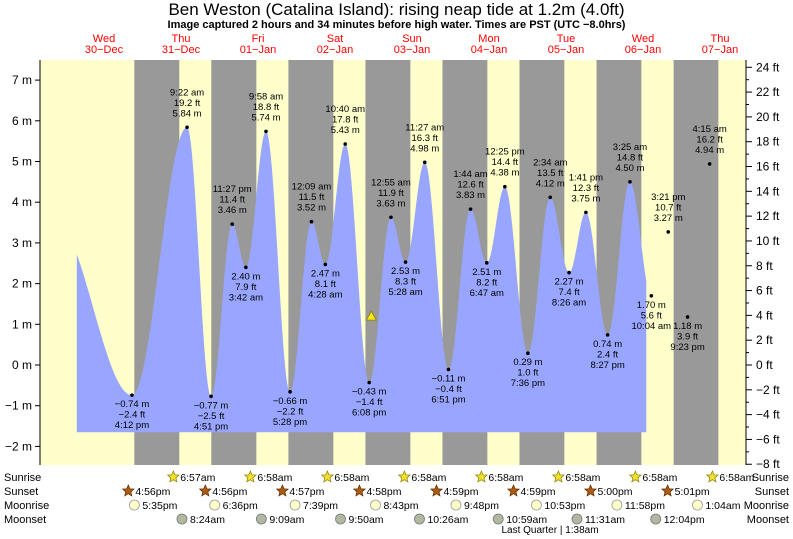 This screenshot has height=539, width=793. I want to click on right-axis-tick-label: 4 ft, so click(764, 315).